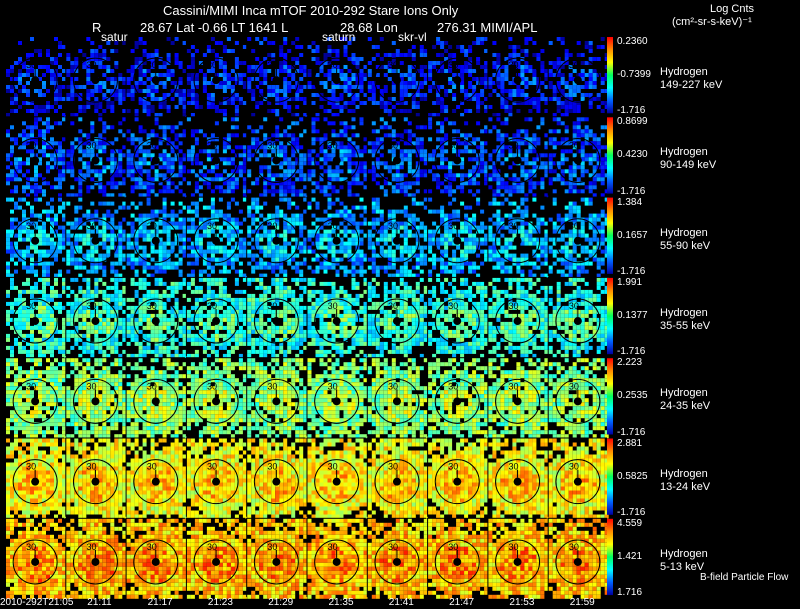  Describe the element at coordinates (632, 396) in the screenshot. I see `colorbar-mid-label: 0.2535` at that location.